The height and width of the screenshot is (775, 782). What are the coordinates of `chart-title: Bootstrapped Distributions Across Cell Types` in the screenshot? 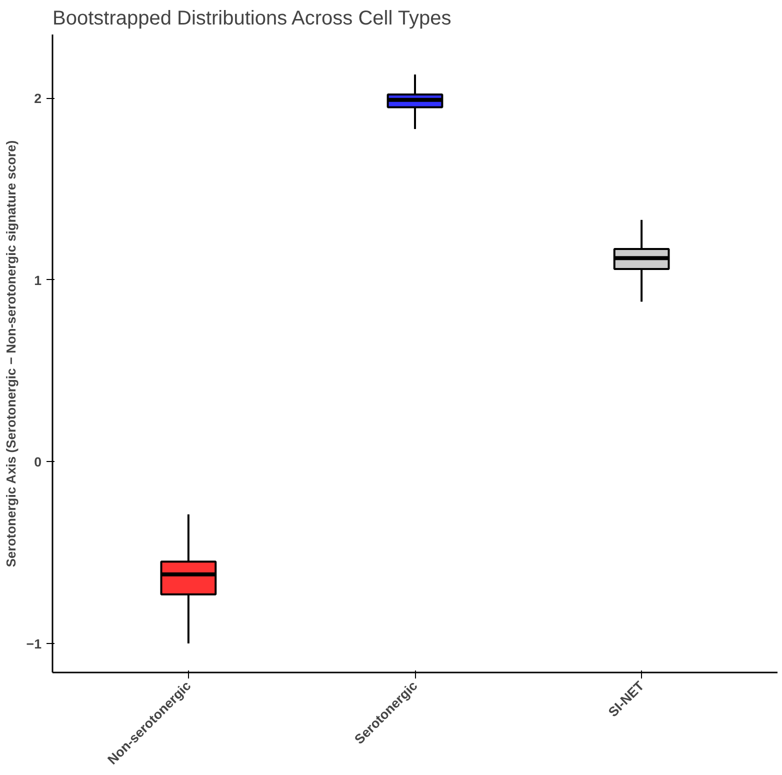 It's located at (252, 19).